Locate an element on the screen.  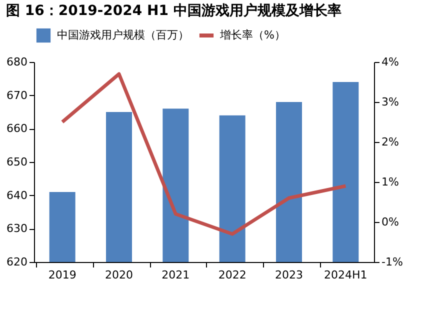
legend-label: 中国游戏用户规模（百万） is located at coordinates (123, 35).